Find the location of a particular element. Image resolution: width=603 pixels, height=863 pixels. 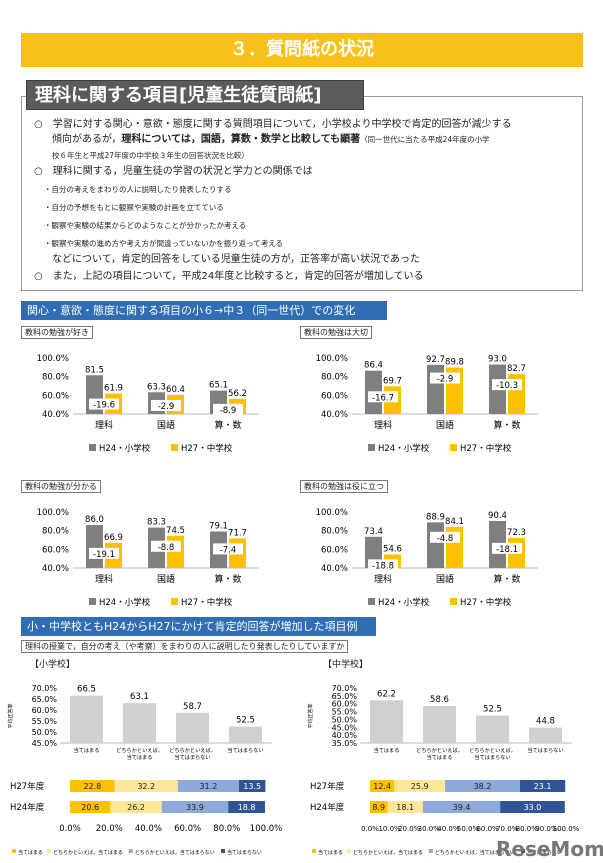

category-label: 当てはまらない is located at coordinates (192, 757).